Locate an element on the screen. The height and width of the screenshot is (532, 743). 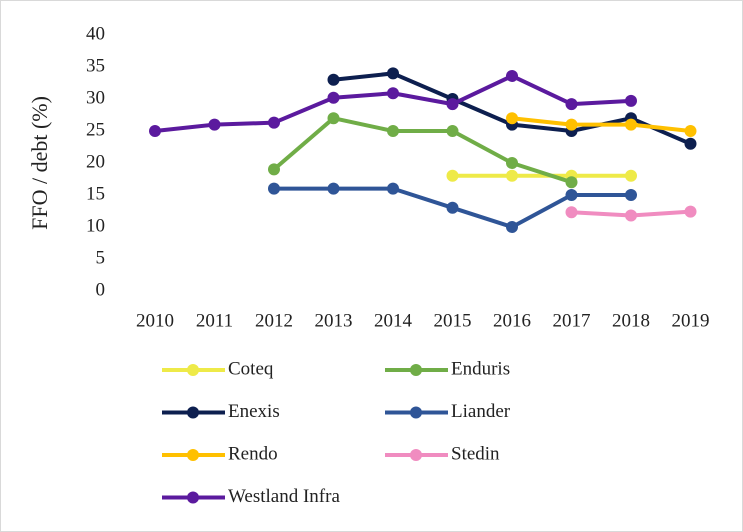
x-tick-label: 2010 is located at coordinates (155, 320).